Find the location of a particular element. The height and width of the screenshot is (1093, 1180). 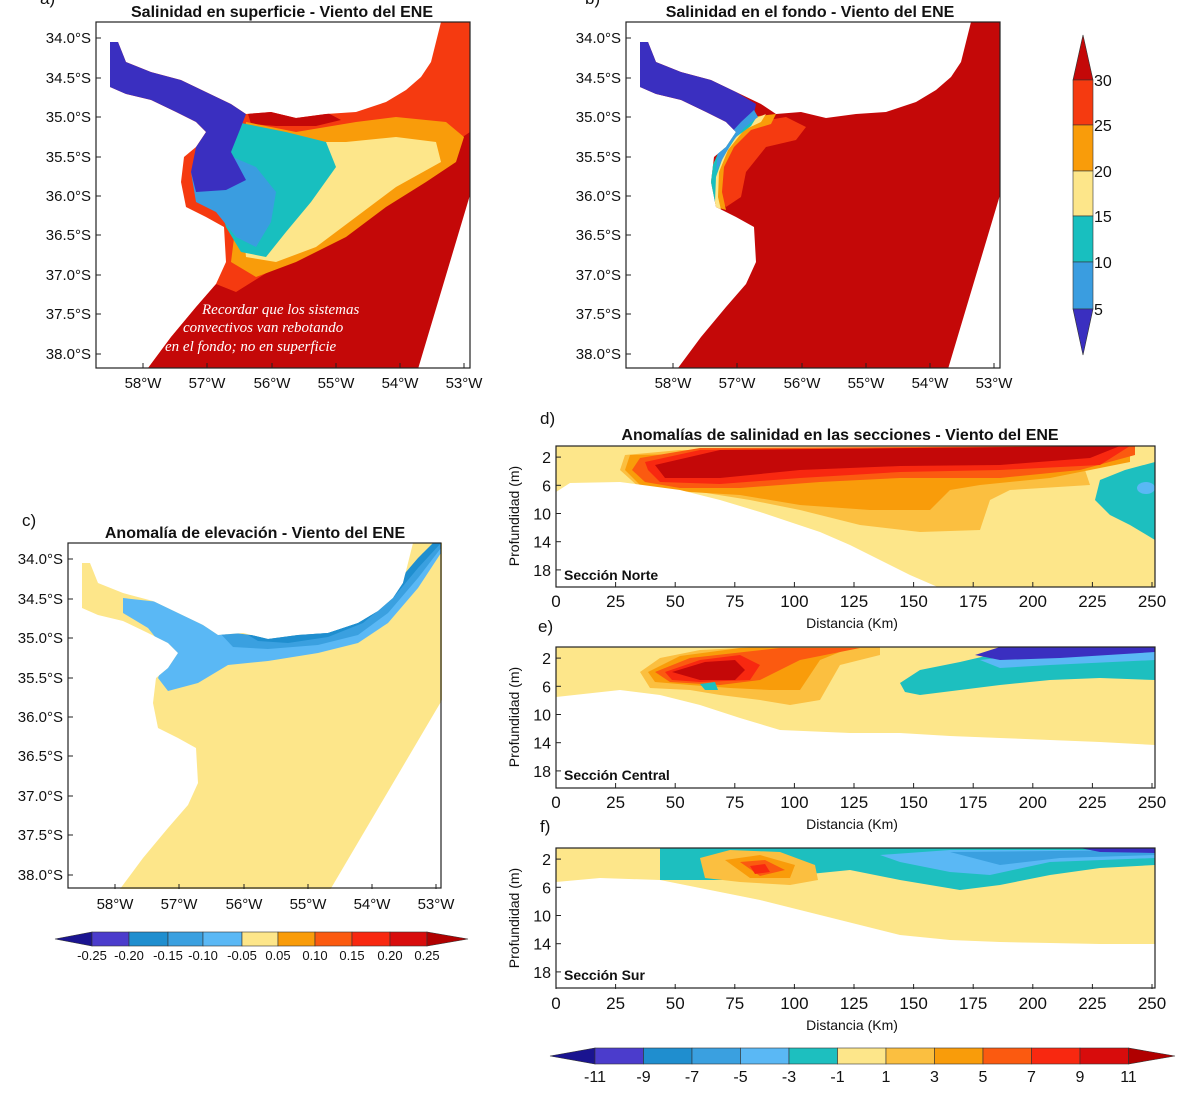

x-tick-label: 225 is located at coordinates (1092, 802).